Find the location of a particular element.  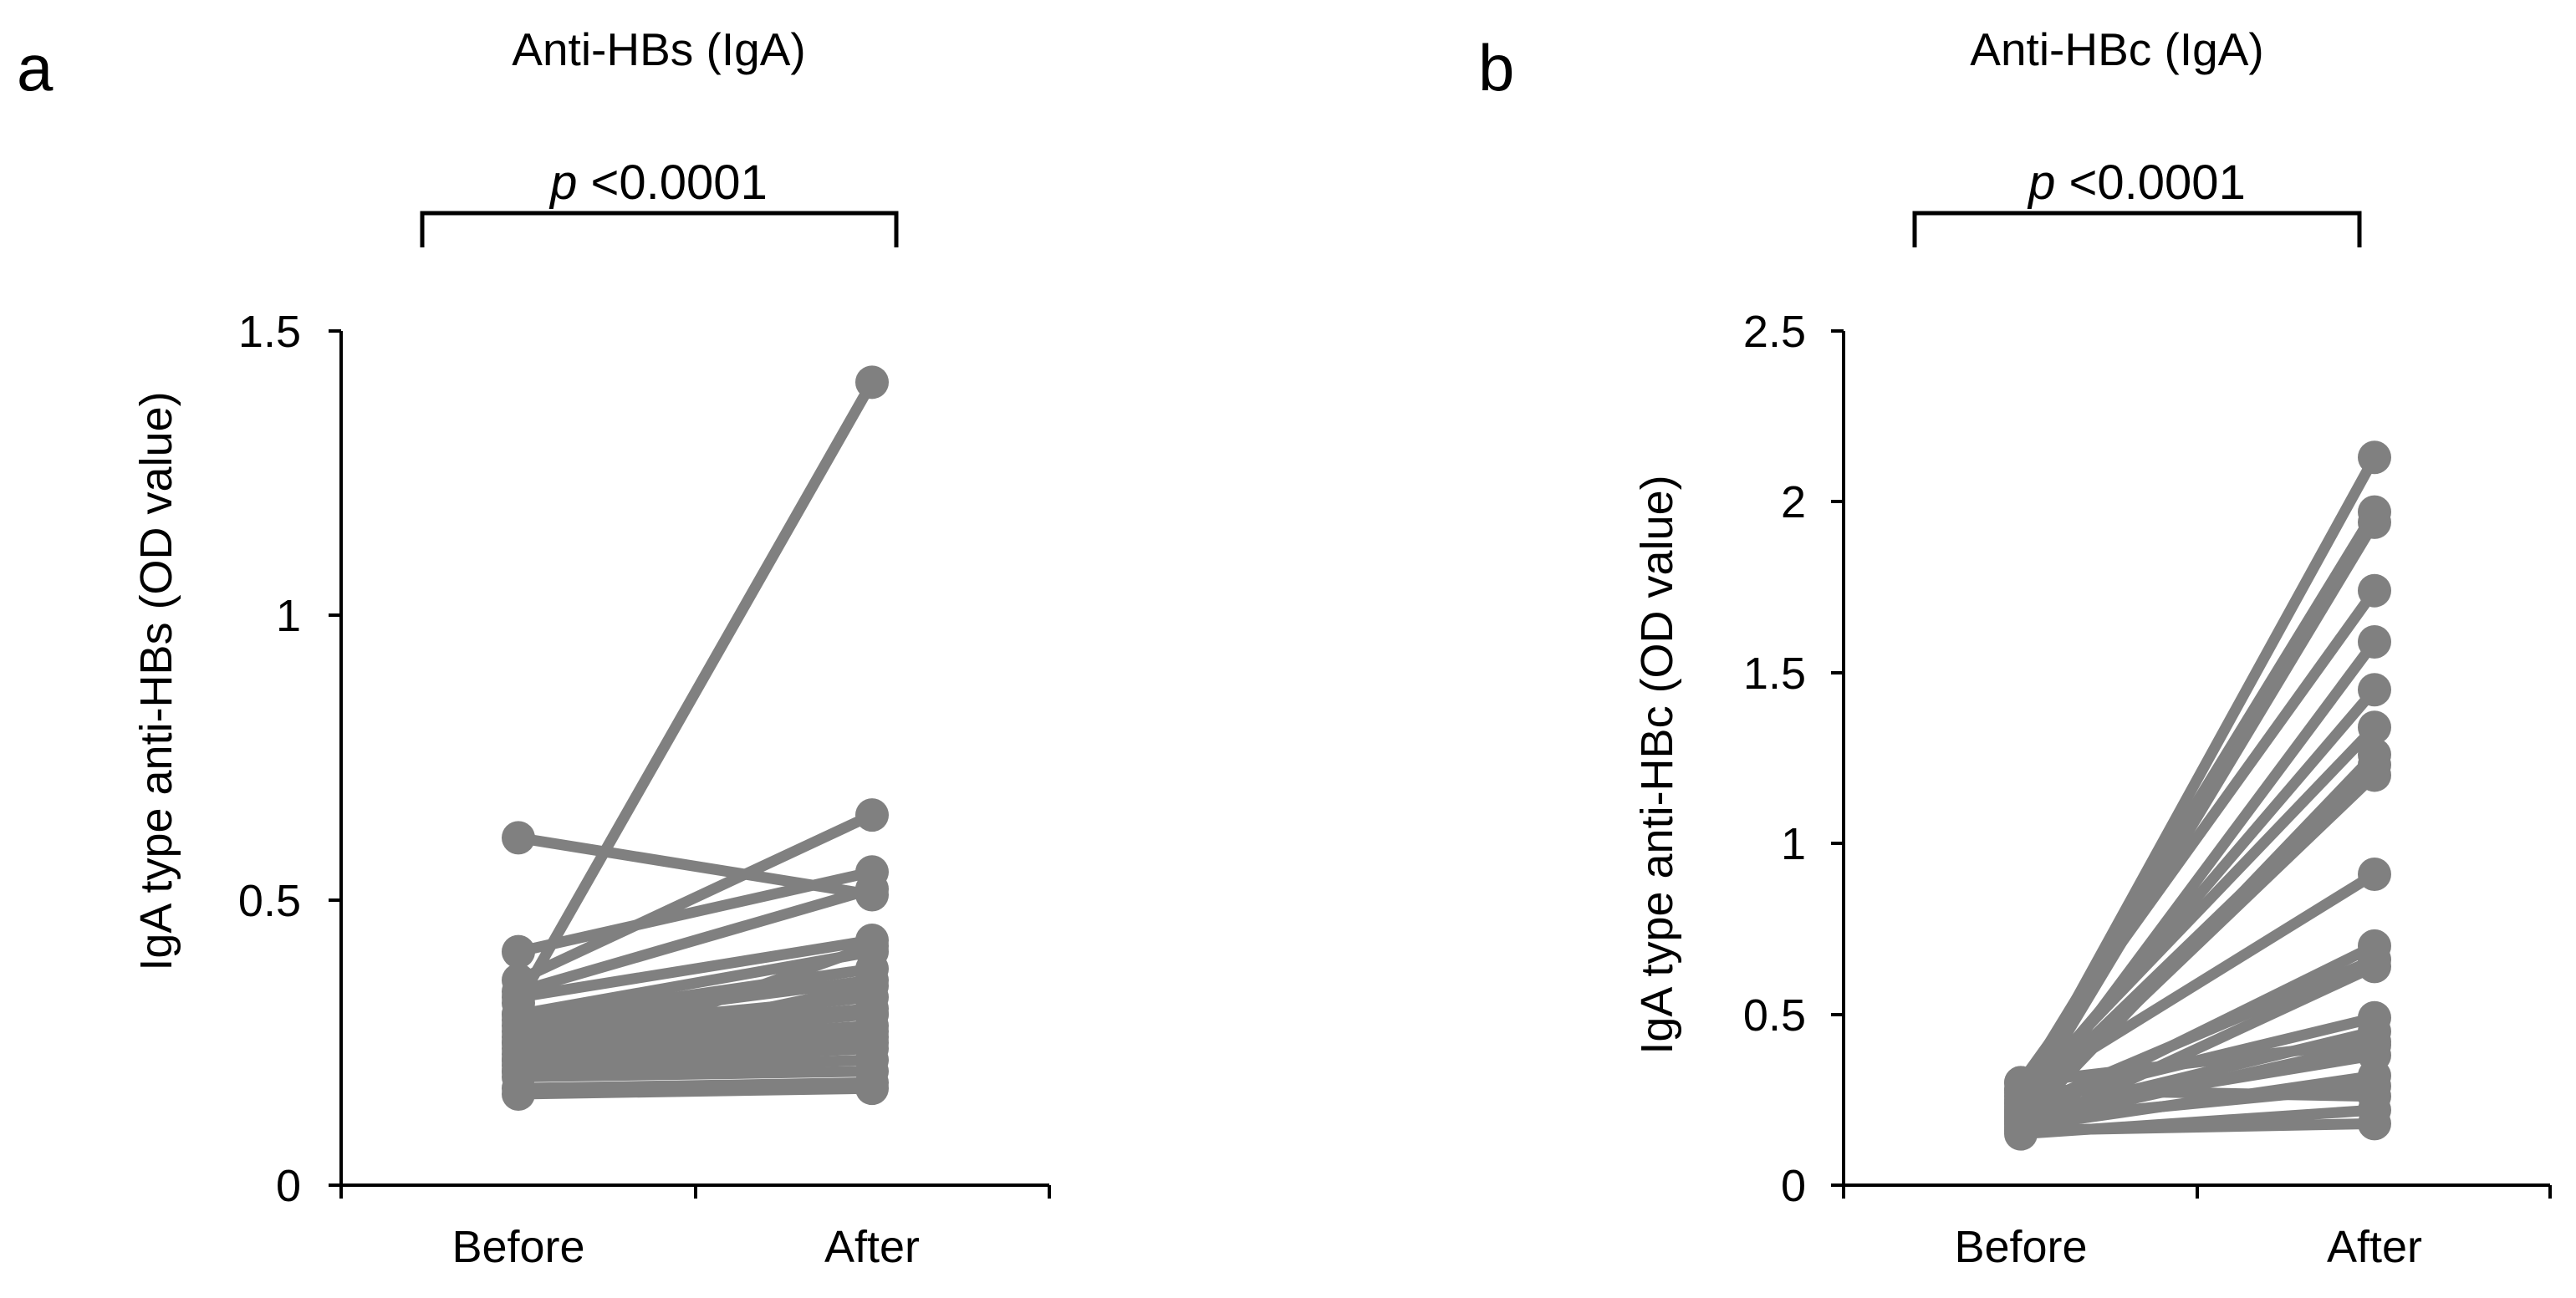

panel-letter: b is located at coordinates (1496, 67).